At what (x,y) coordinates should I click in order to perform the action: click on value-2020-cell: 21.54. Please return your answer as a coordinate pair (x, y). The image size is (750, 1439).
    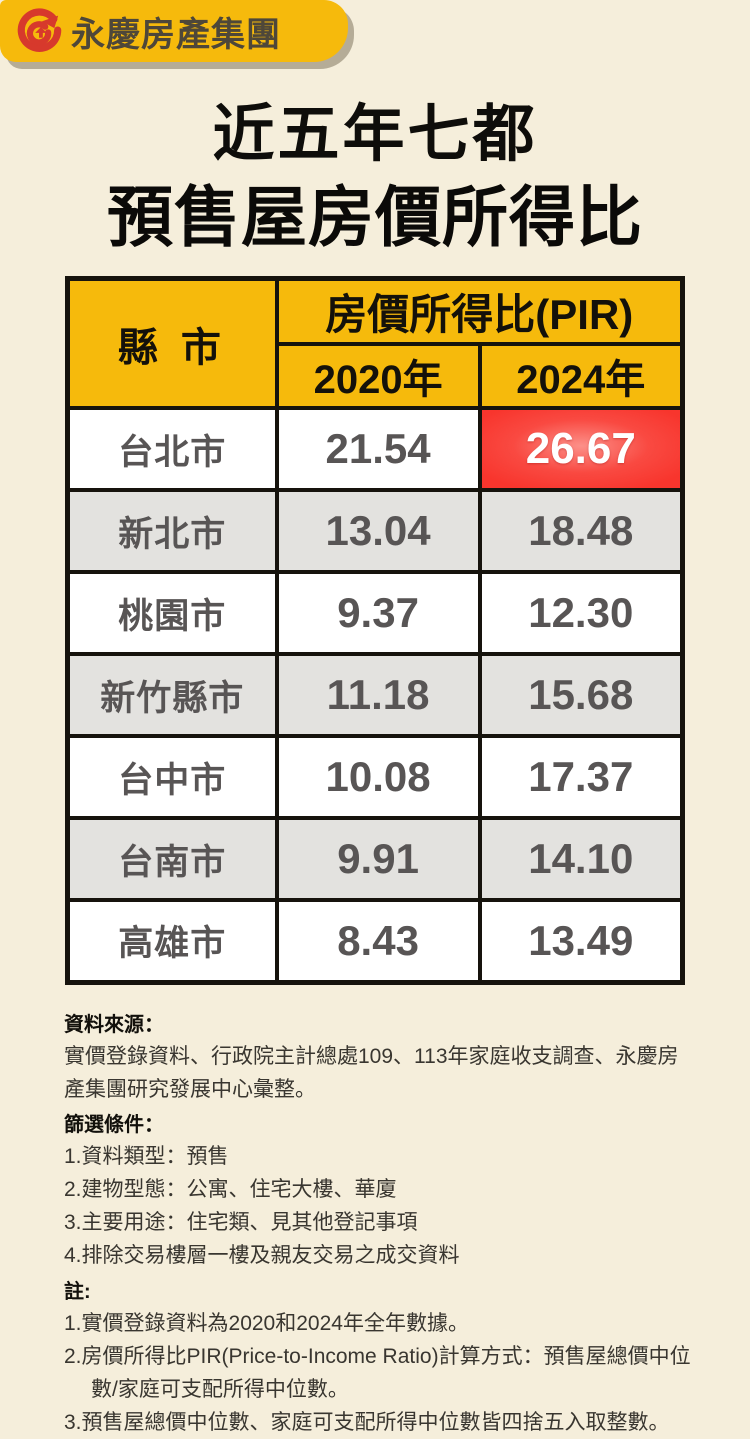
    Looking at the image, I should click on (378, 449).